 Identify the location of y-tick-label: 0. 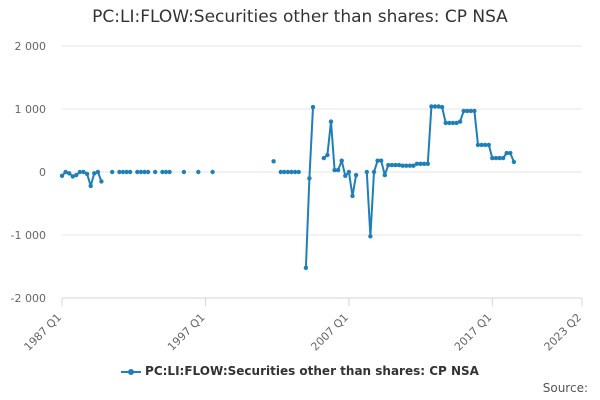
(42, 172).